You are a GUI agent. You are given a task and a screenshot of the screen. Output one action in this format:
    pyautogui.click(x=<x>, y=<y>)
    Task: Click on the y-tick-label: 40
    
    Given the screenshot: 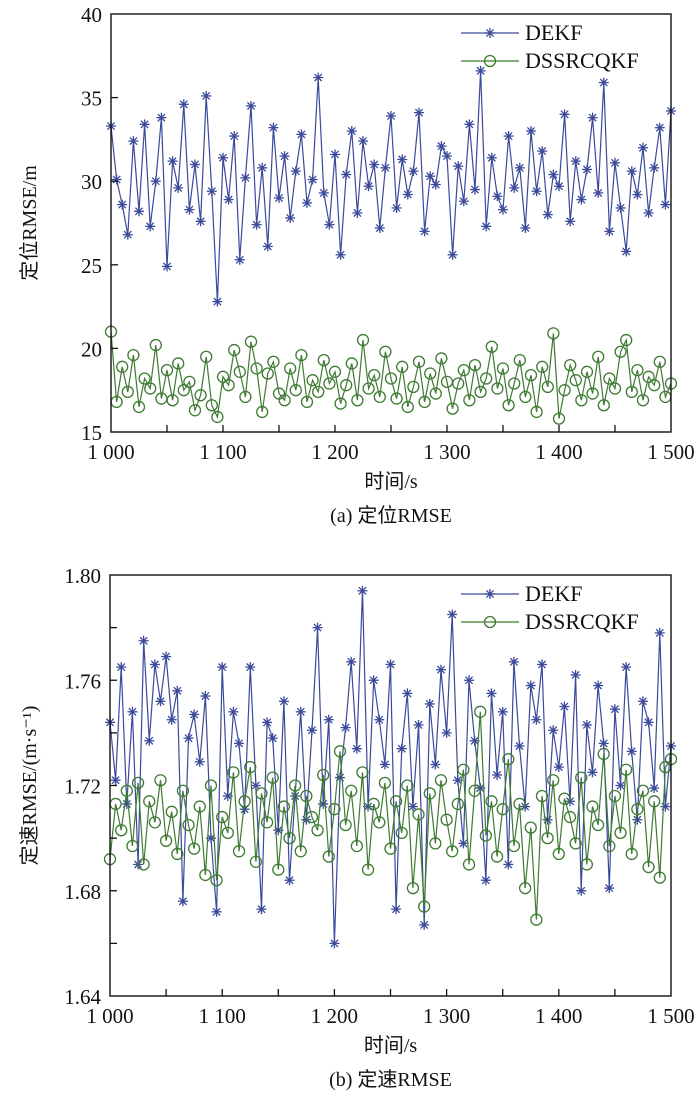 What is the action you would take?
    pyautogui.click(x=91, y=15)
    